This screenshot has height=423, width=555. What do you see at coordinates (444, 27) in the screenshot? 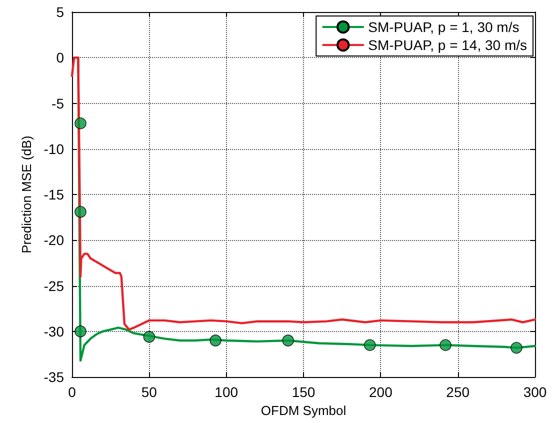
I see `legend-label: SM-PUAP, p = 1, 30 m/s` at bounding box center [444, 27].